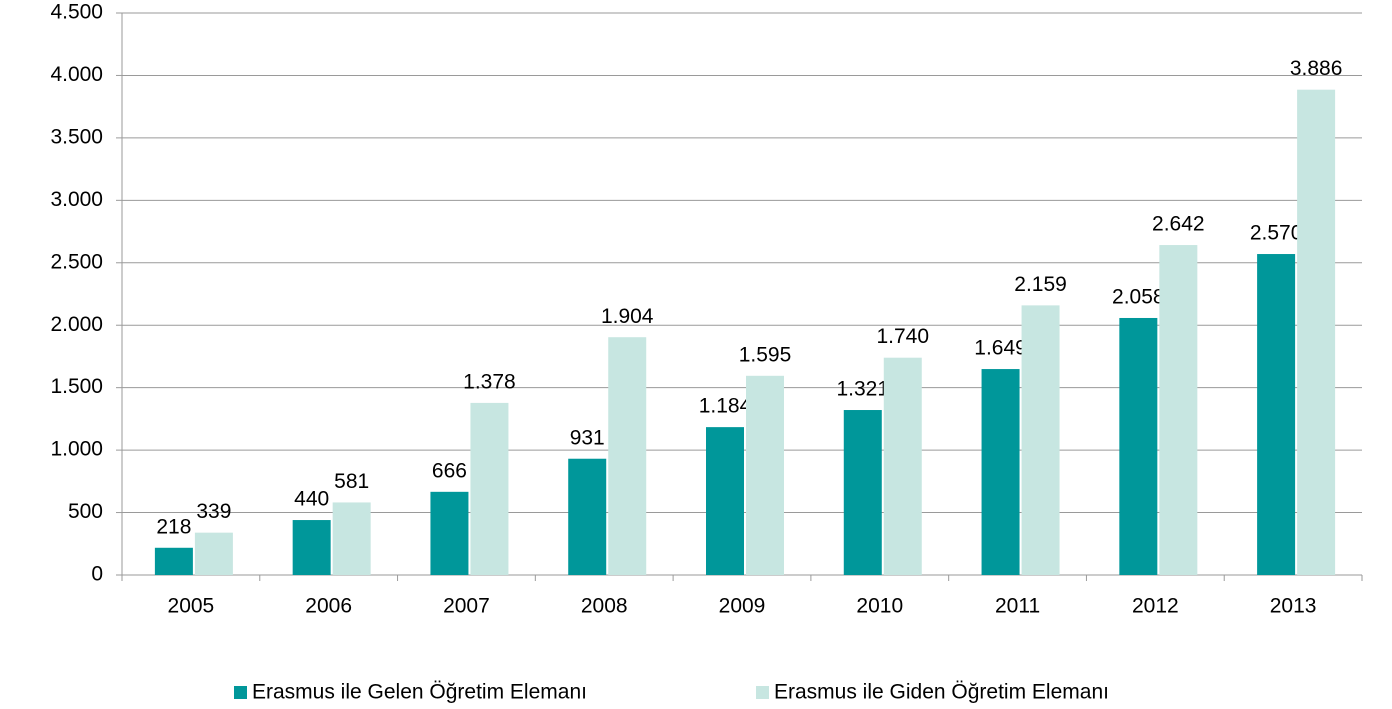 The width and height of the screenshot is (1392, 709). I want to click on data-label: 1.649, so click(1000, 348).